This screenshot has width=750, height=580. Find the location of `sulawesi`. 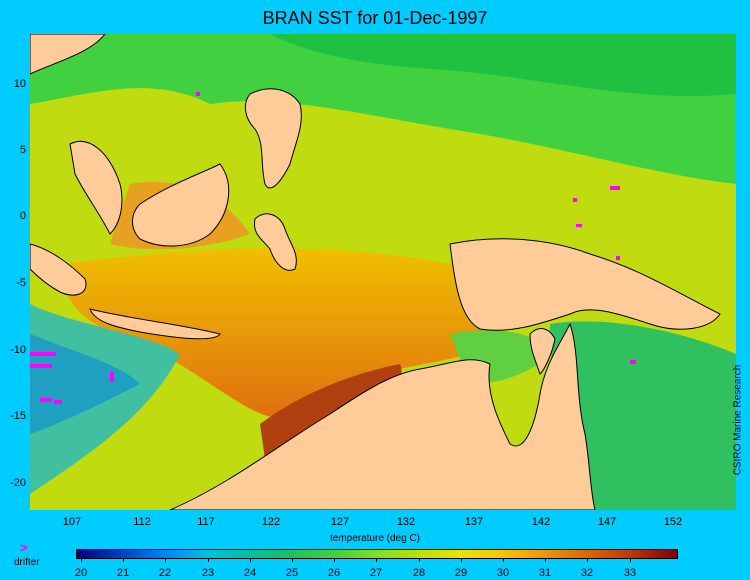

sulawesi is located at coordinates (275, 242).